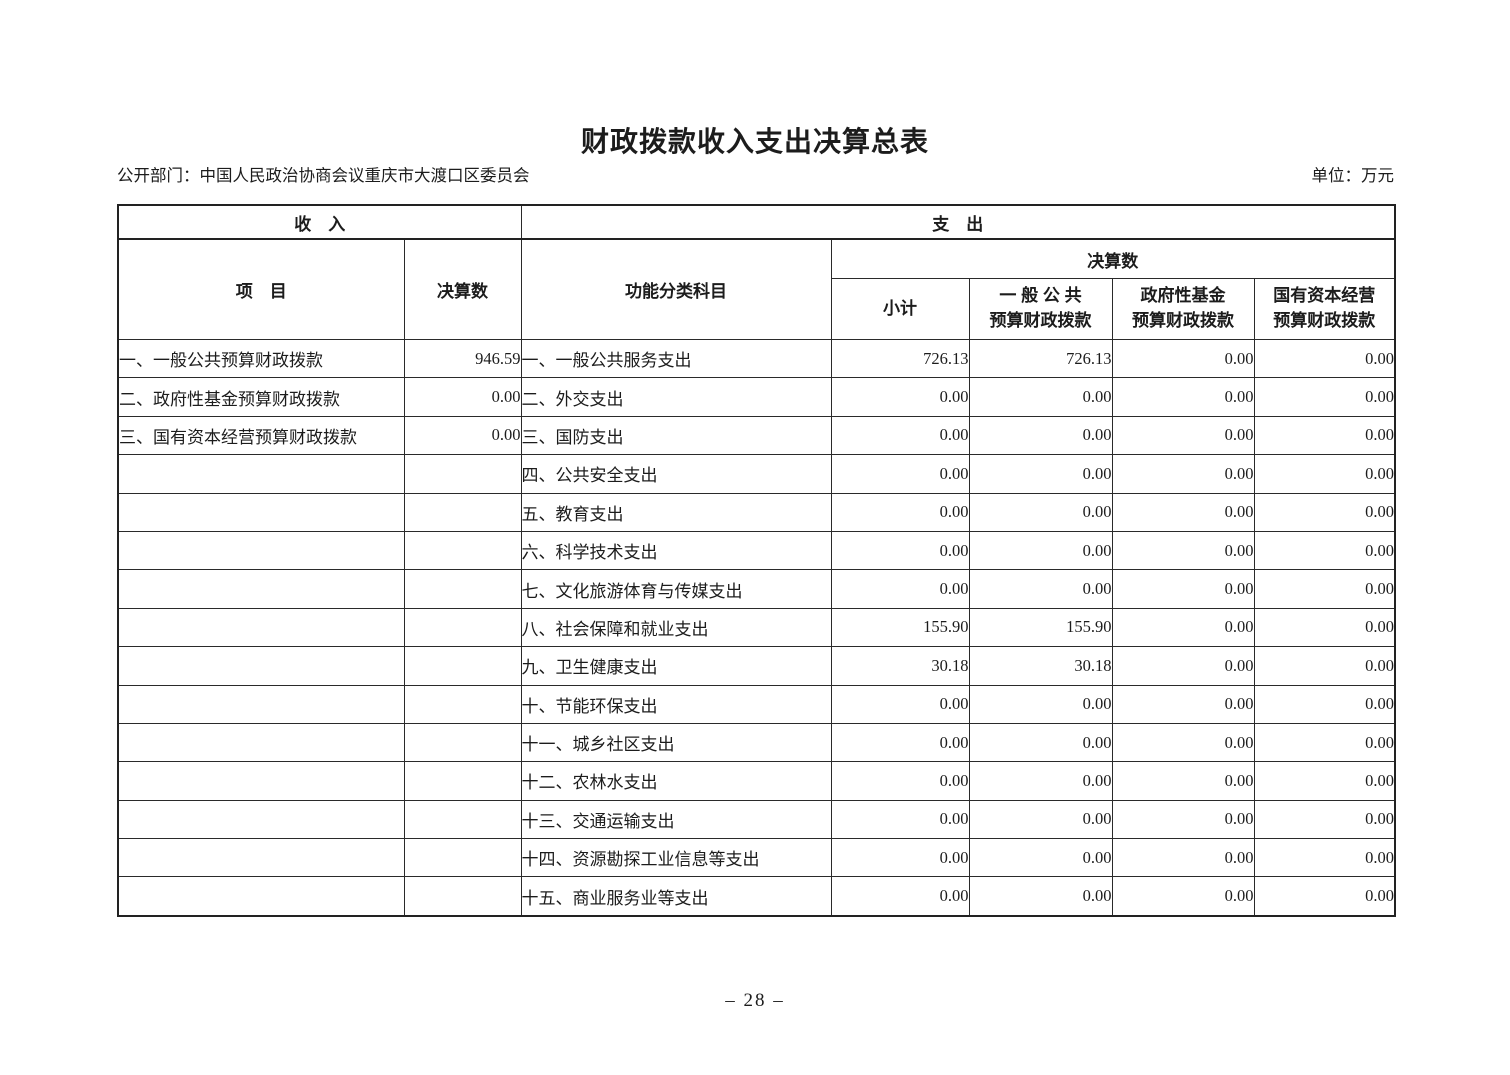  What do you see at coordinates (676, 742) in the screenshot?
I see `expense-item-cell: 十一、城乡社区支出` at bounding box center [676, 742].